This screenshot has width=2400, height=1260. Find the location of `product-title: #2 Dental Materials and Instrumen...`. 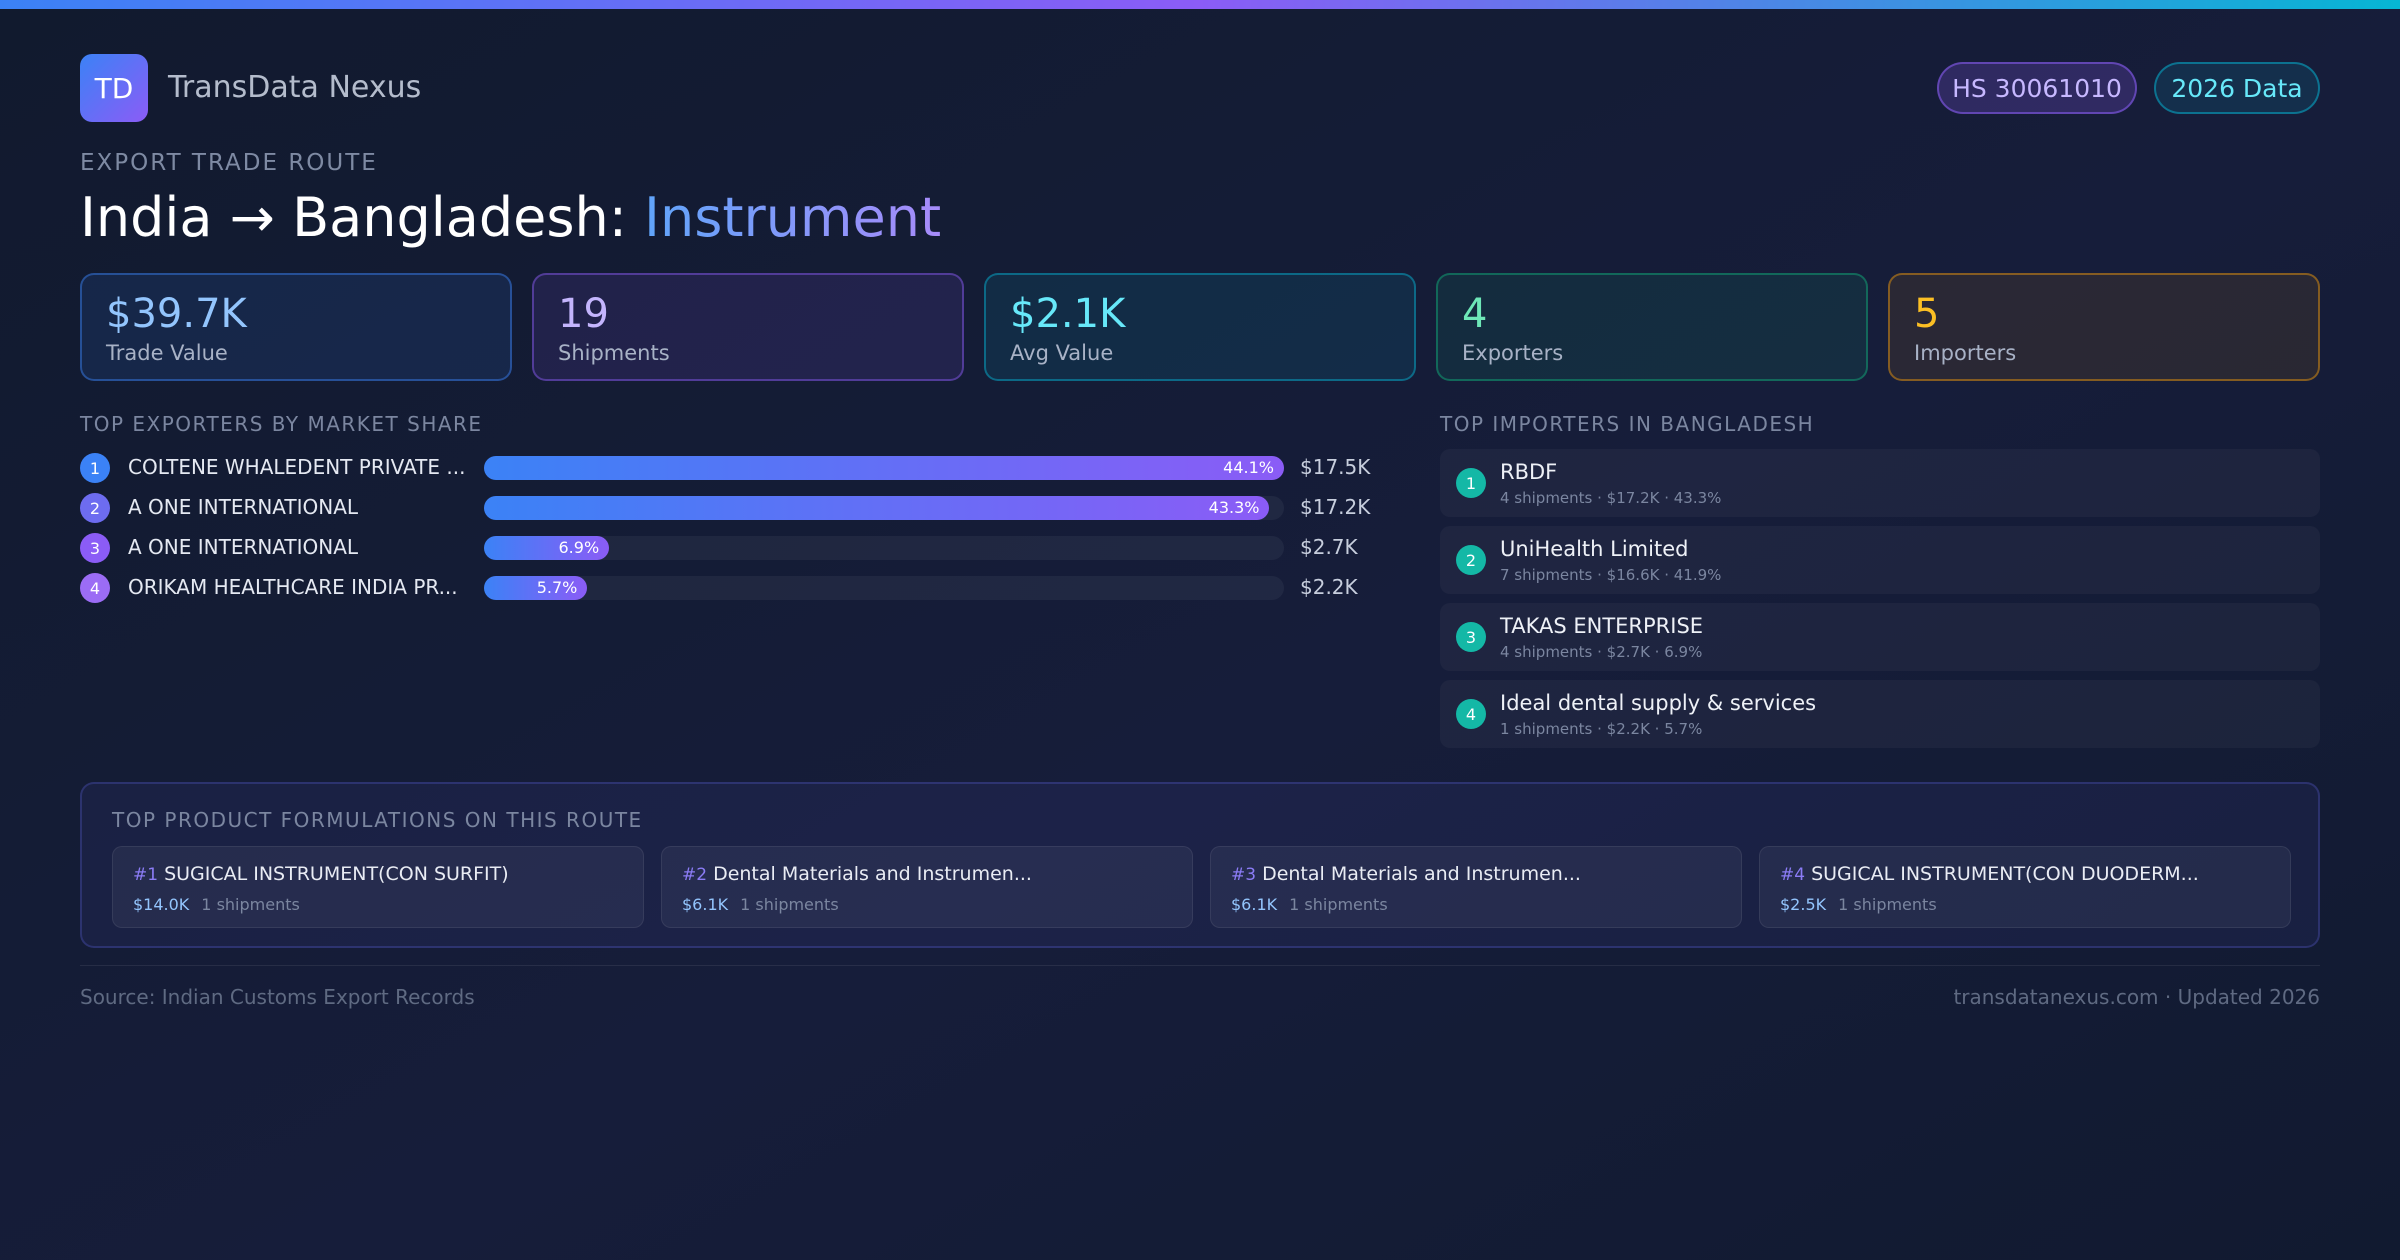

product-title: #2 Dental Materials and Instrumen... is located at coordinates (857, 874).